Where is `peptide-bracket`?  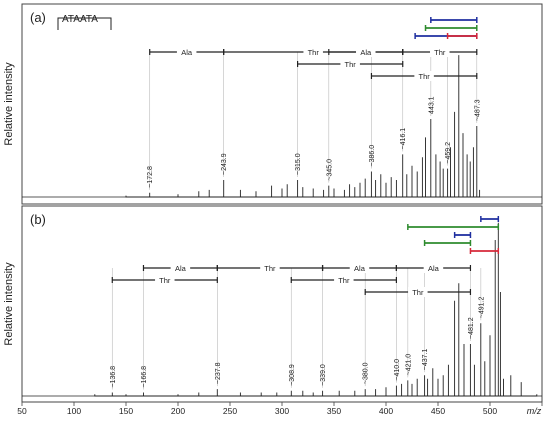
peptide-bracket is located at coordinates (84, 23).